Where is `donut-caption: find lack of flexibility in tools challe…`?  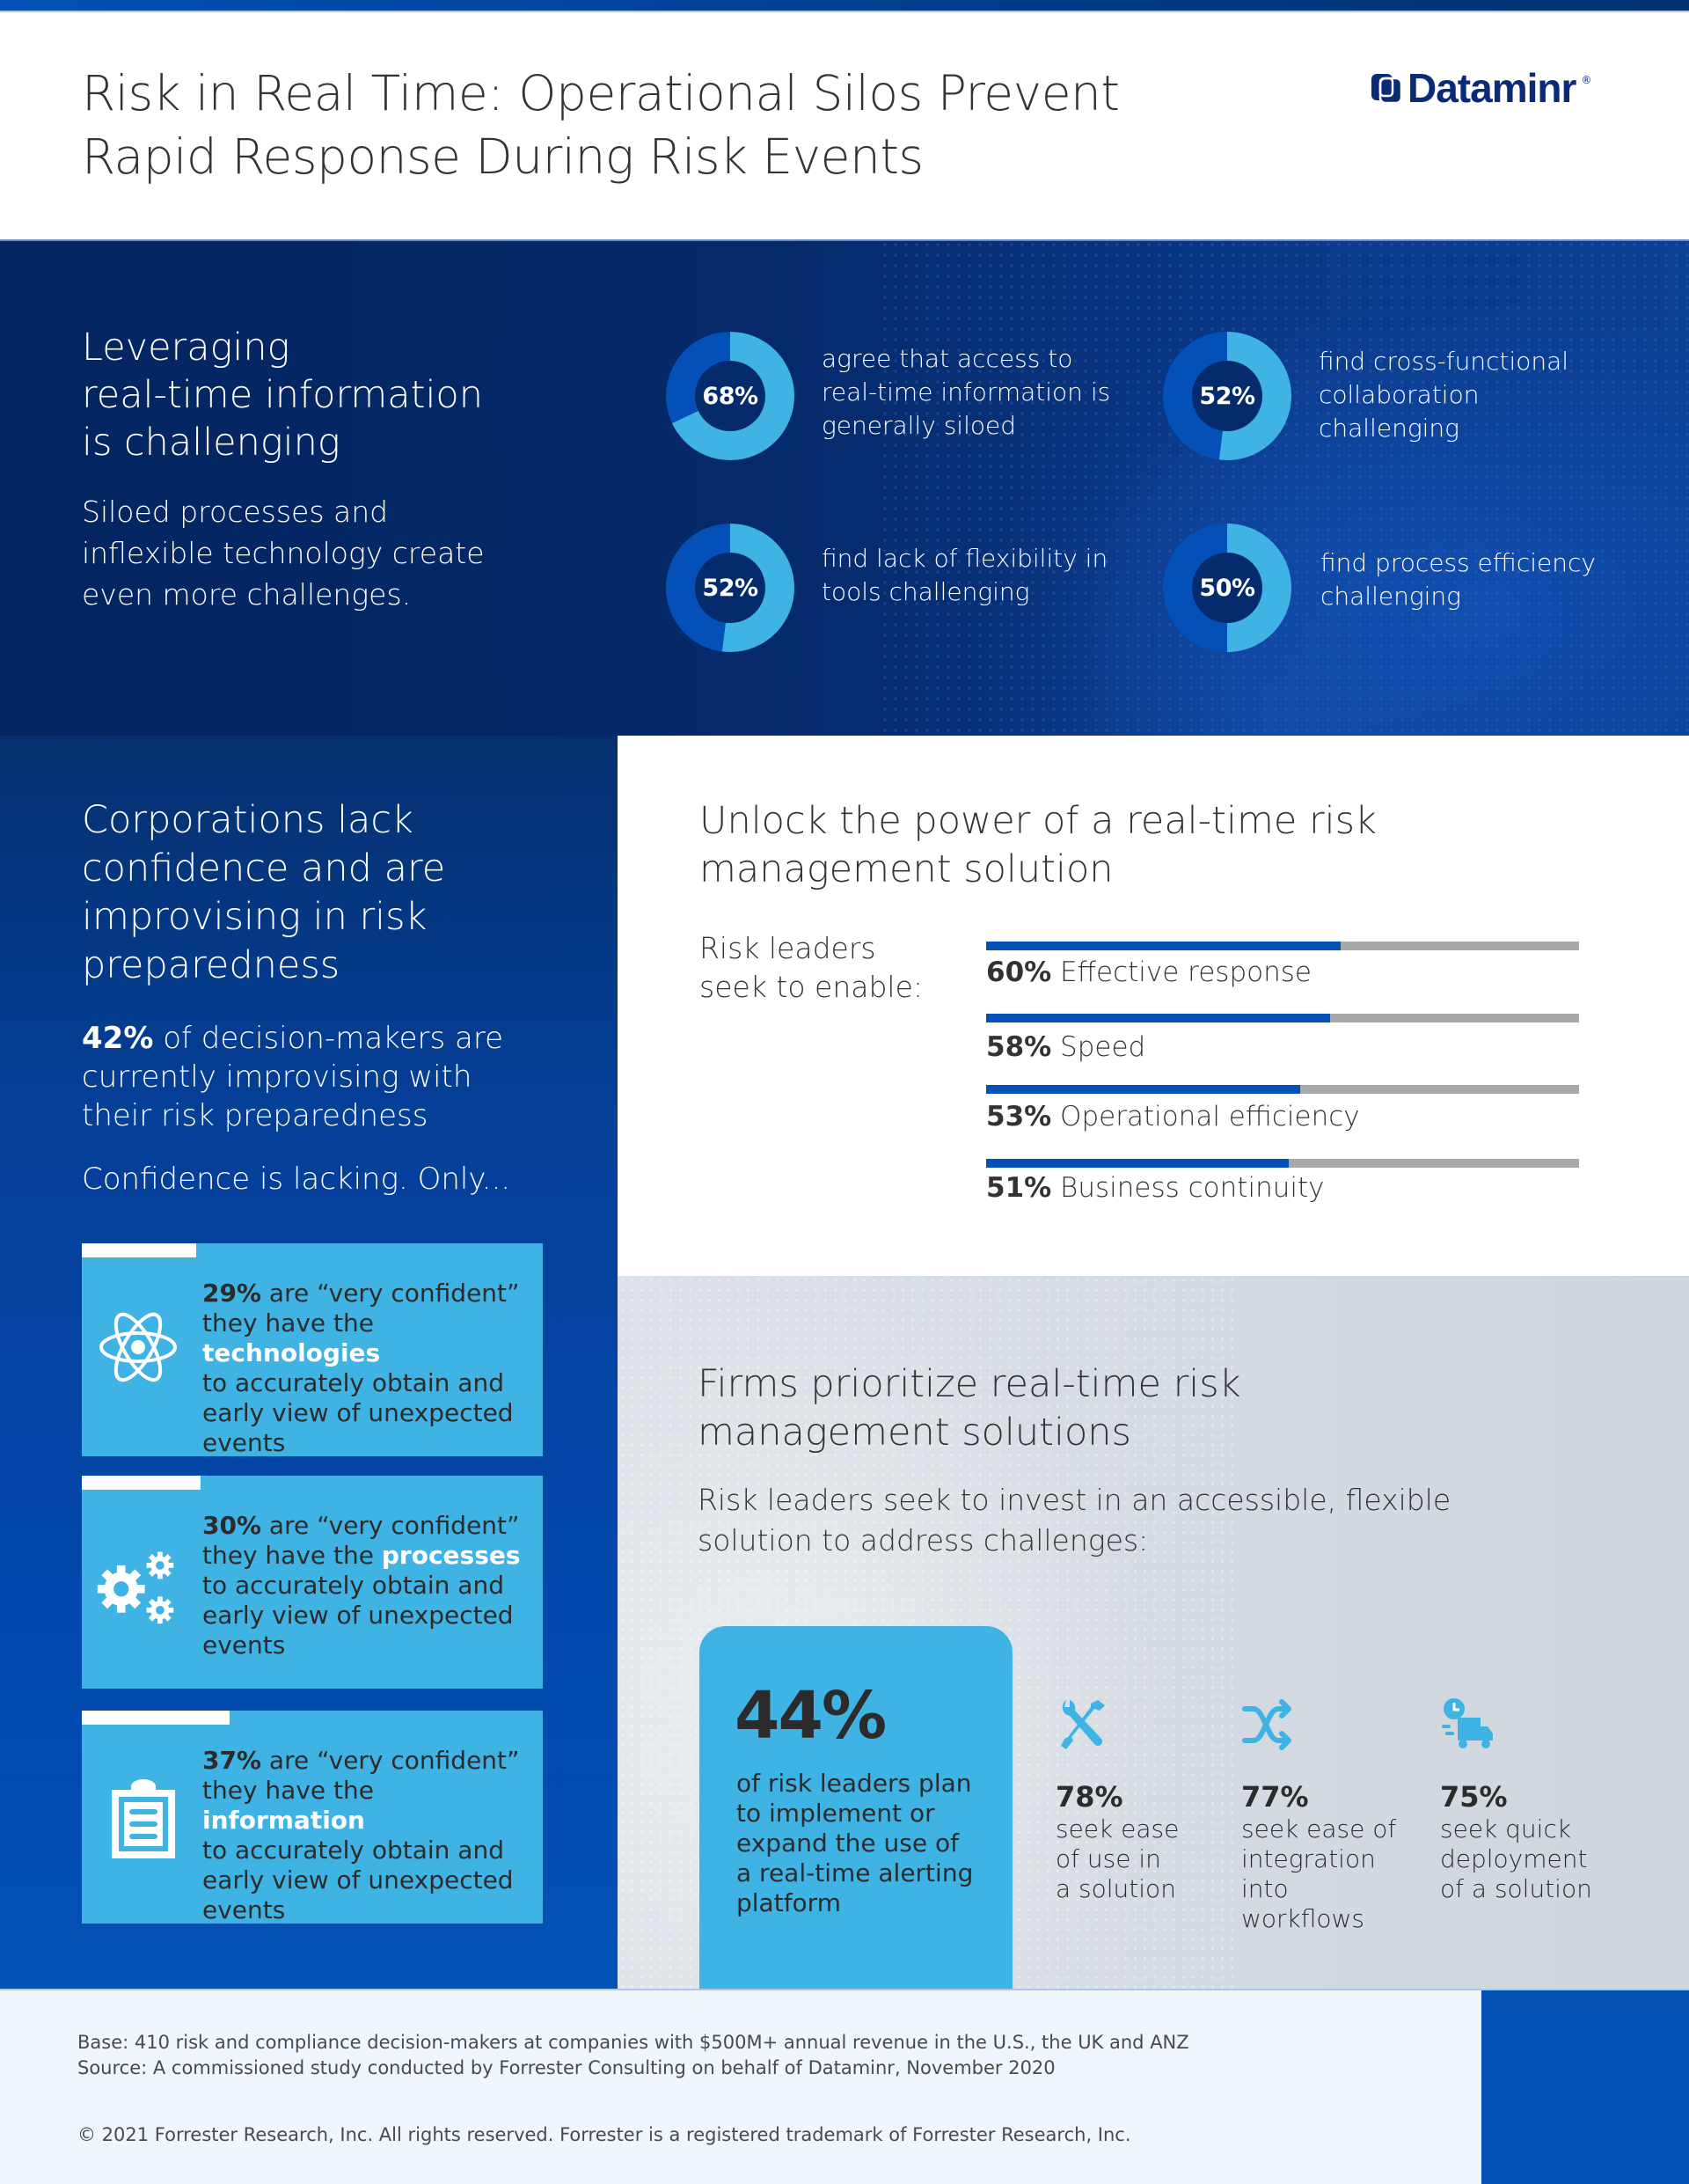
donut-caption: find lack of flexibility in tools challe… is located at coordinates (971, 575).